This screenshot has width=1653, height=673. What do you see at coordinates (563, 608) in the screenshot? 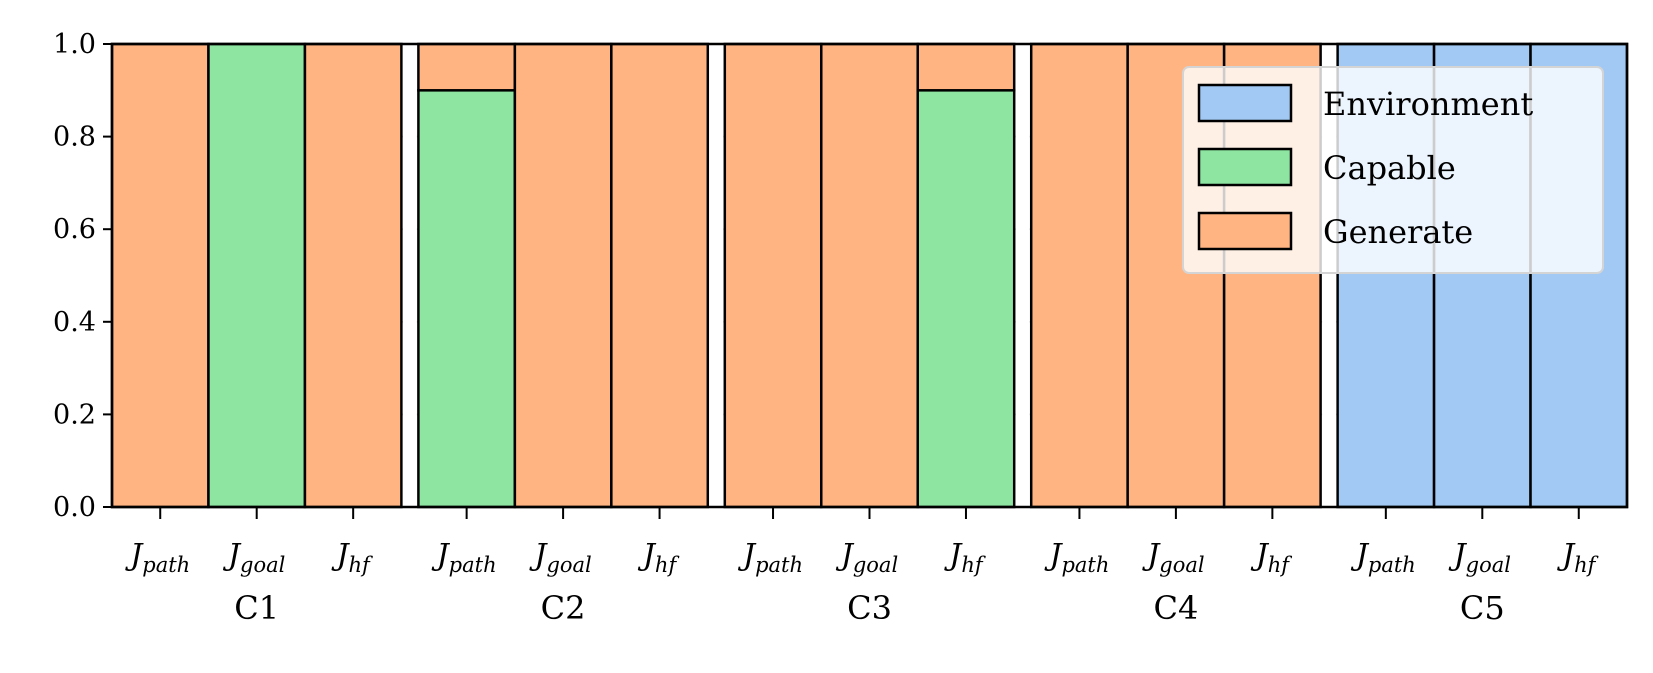
I see `group-label: C2` at bounding box center [563, 608].